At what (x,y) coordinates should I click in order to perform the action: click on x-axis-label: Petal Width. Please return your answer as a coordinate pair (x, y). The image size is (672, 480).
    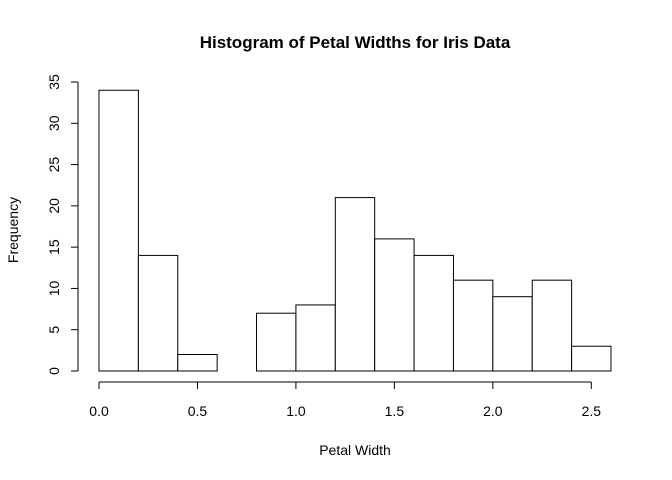
    Looking at the image, I should click on (355, 450).